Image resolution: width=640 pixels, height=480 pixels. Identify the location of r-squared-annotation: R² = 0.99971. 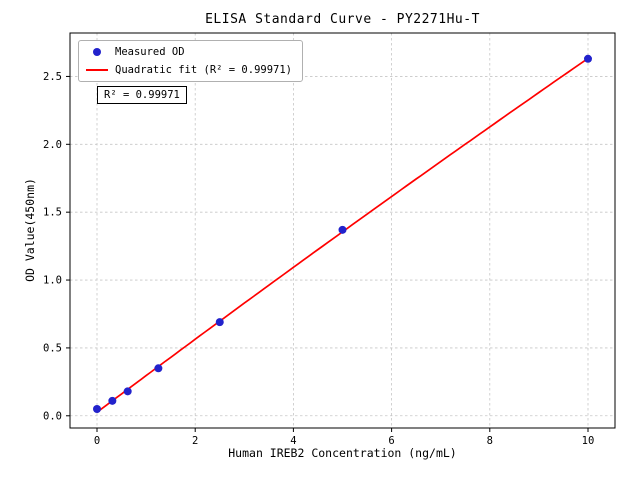
(142, 95).